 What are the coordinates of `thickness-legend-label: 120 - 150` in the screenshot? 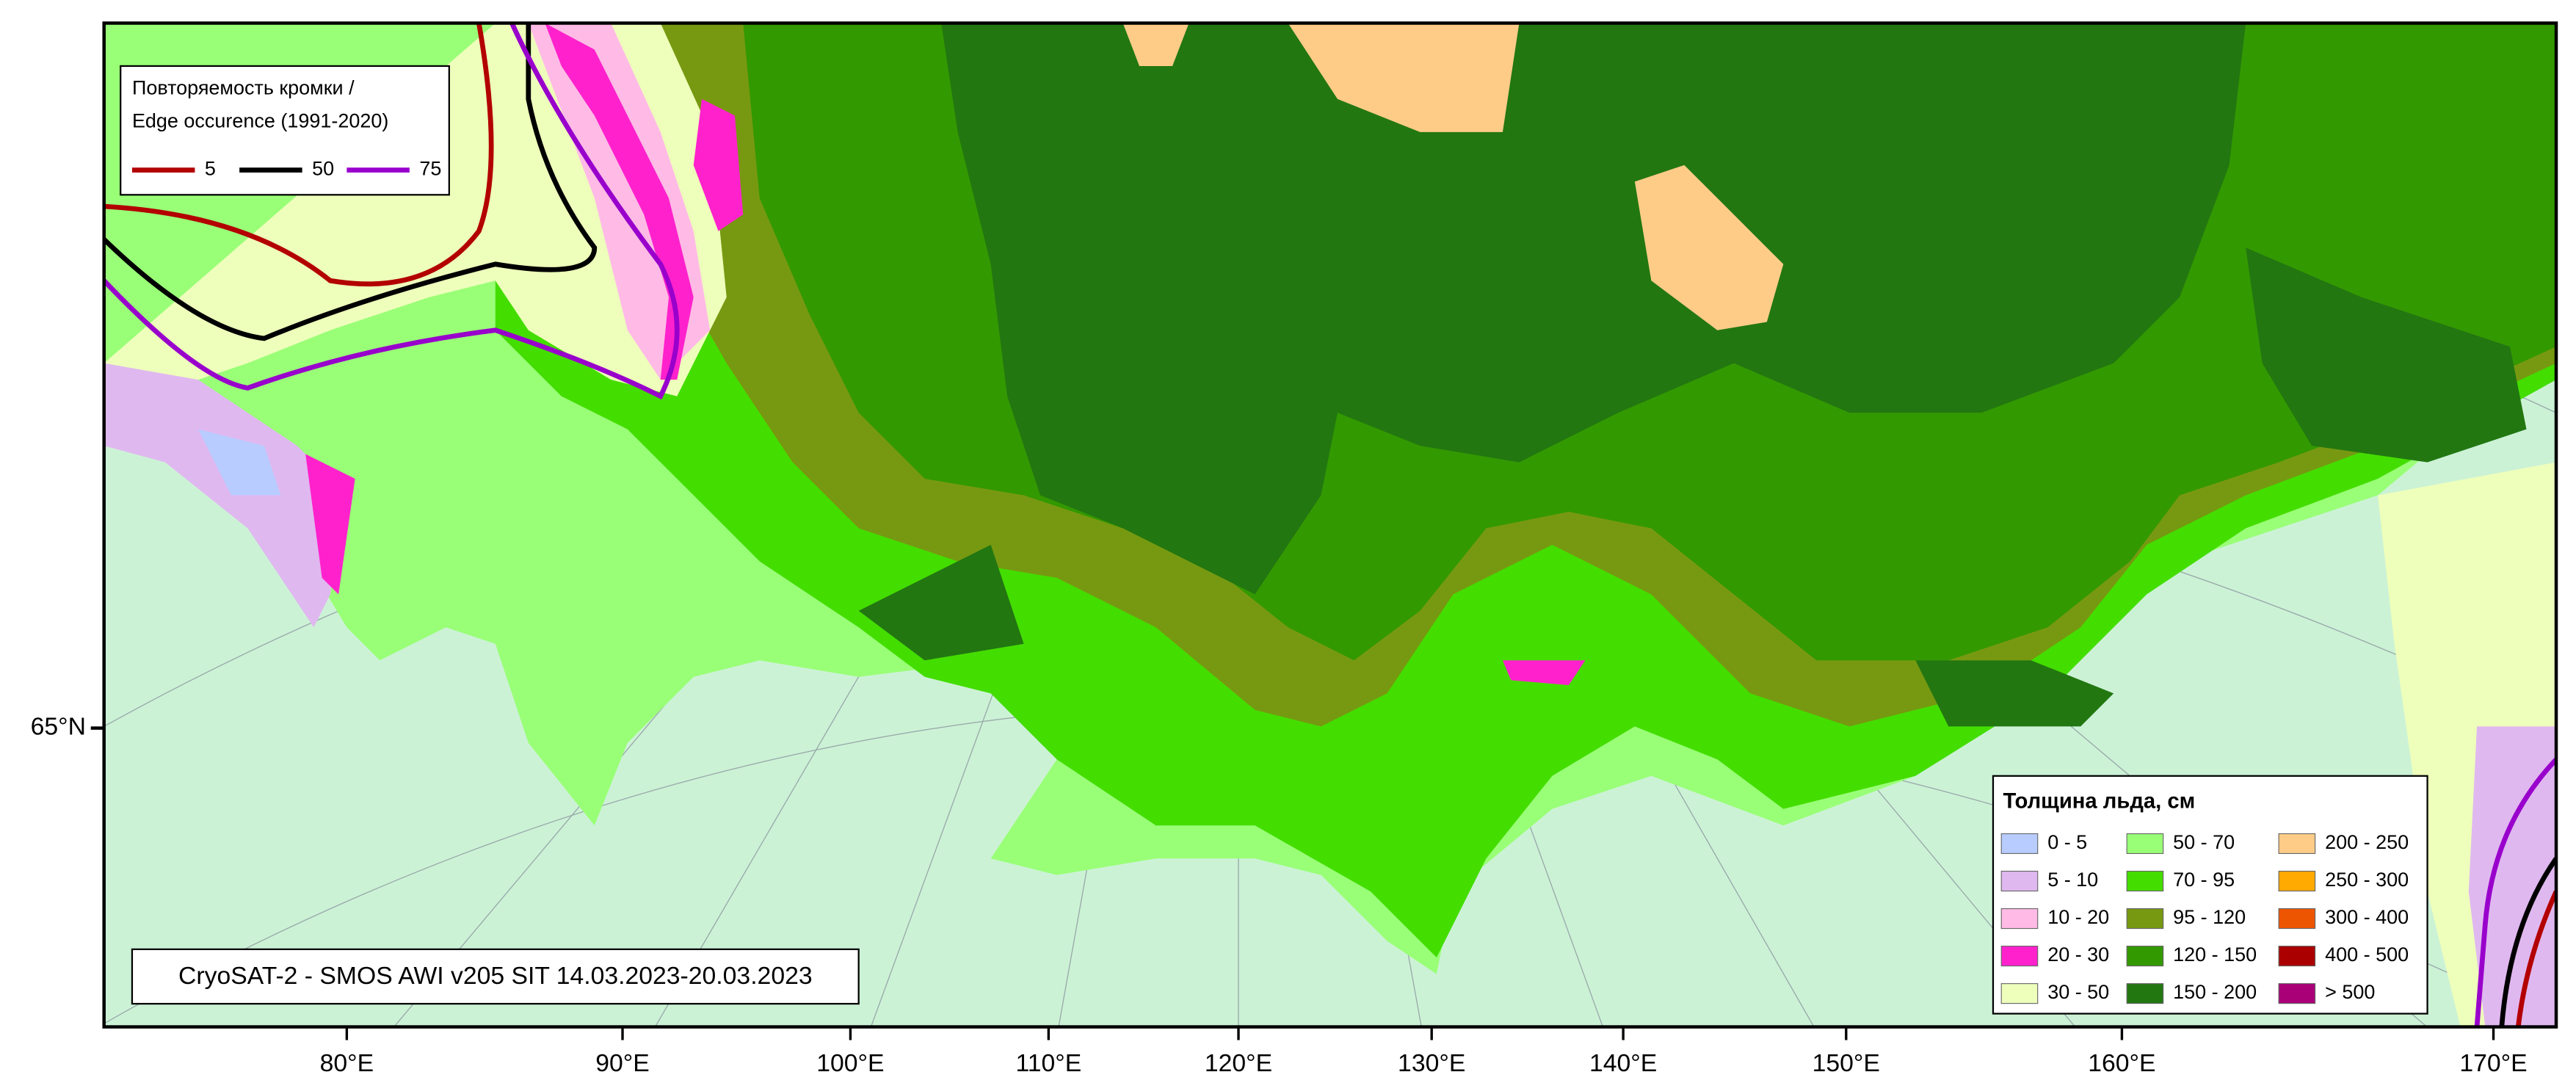 It's located at (2215, 954).